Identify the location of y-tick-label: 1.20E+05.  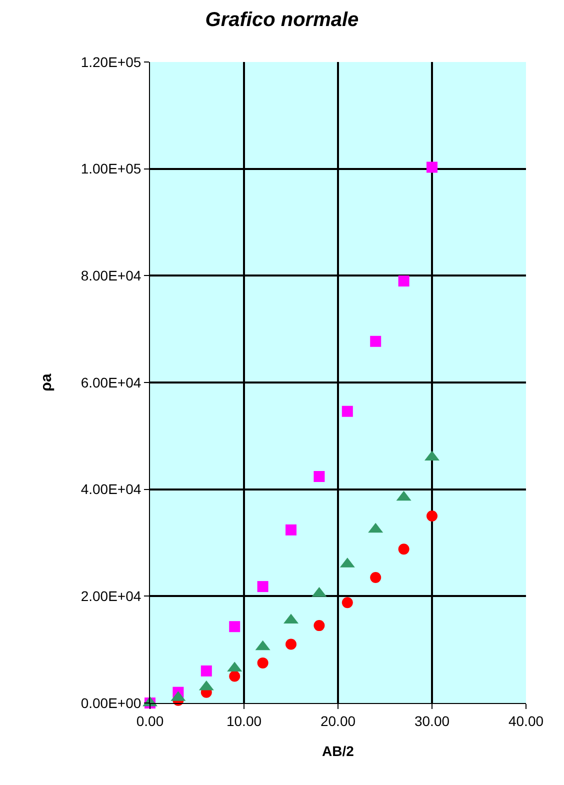
(111, 62).